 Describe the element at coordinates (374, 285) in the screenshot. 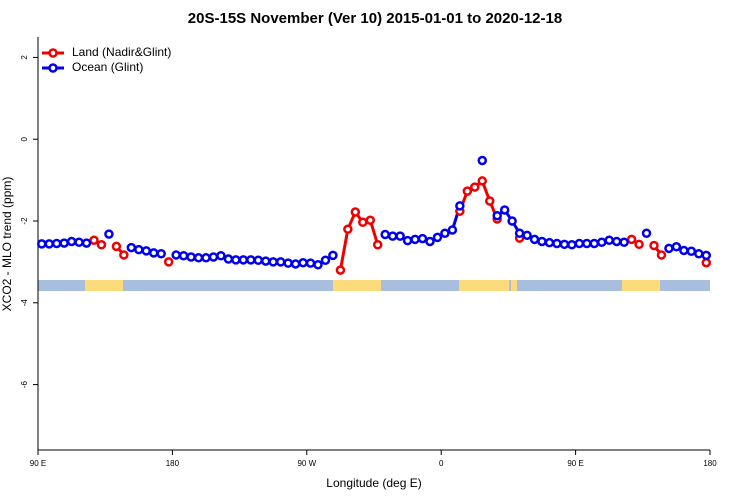

I see `land-mask` at that location.